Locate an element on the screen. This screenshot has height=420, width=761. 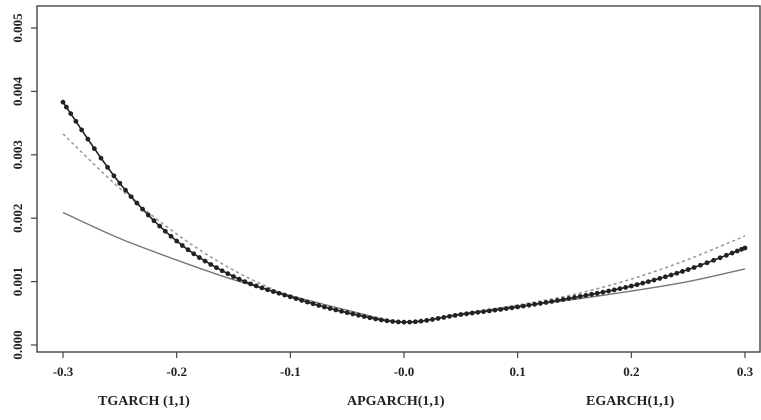
x-tick-label: 0.2 is located at coordinates (631, 371).